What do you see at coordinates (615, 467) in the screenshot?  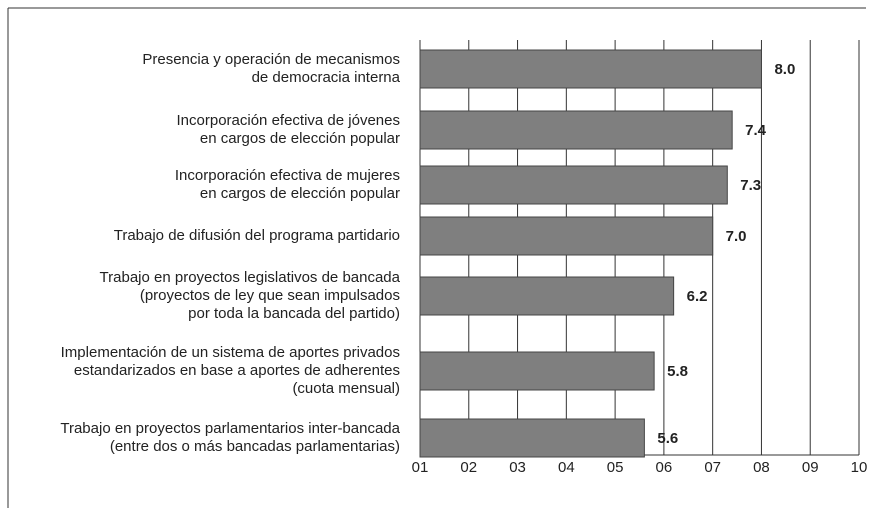 I see `x-tick-label: 05` at bounding box center [615, 467].